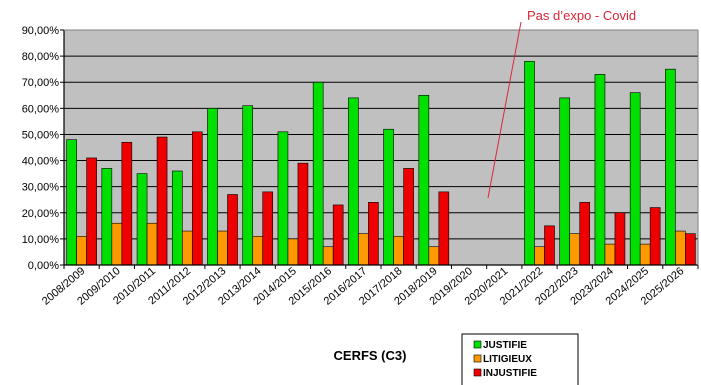 This screenshot has height=385, width=701. What do you see at coordinates (41, 109) in the screenshot?
I see `y-tick-label: 60,00%` at bounding box center [41, 109].